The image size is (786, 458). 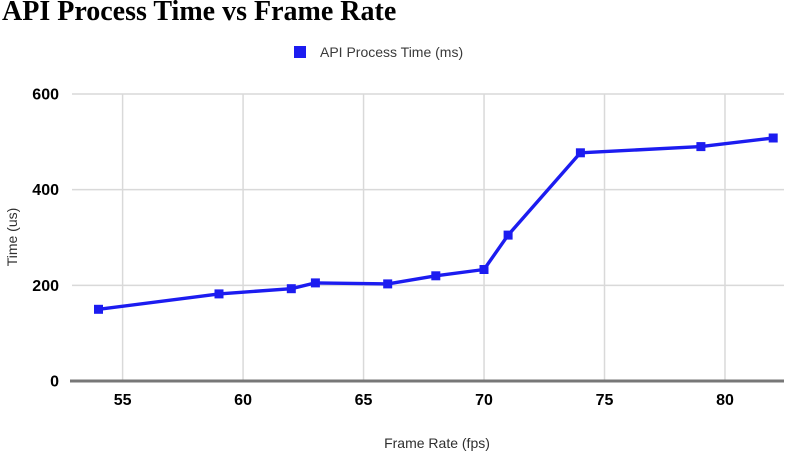 I want to click on x-tick-label: 55, so click(x=123, y=400).